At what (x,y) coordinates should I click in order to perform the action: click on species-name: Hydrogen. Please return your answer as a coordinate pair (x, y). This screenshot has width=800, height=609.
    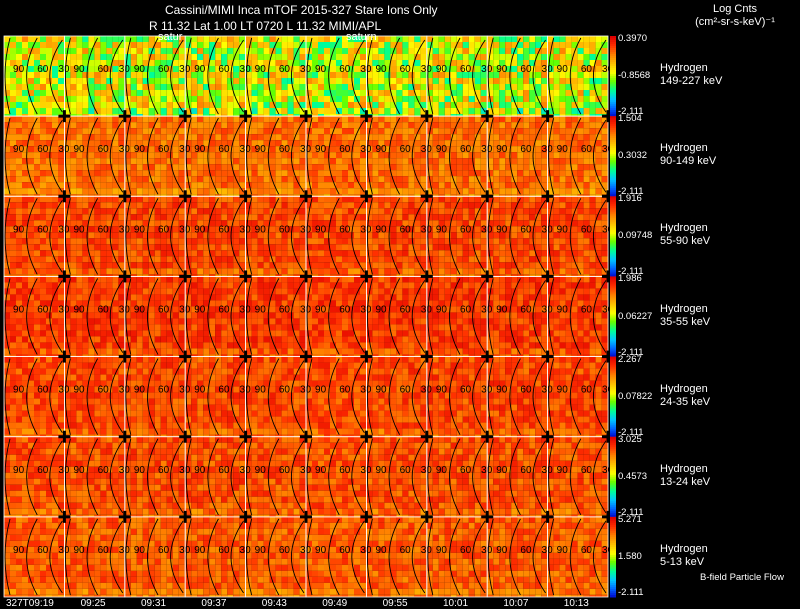
    Looking at the image, I should click on (684, 148).